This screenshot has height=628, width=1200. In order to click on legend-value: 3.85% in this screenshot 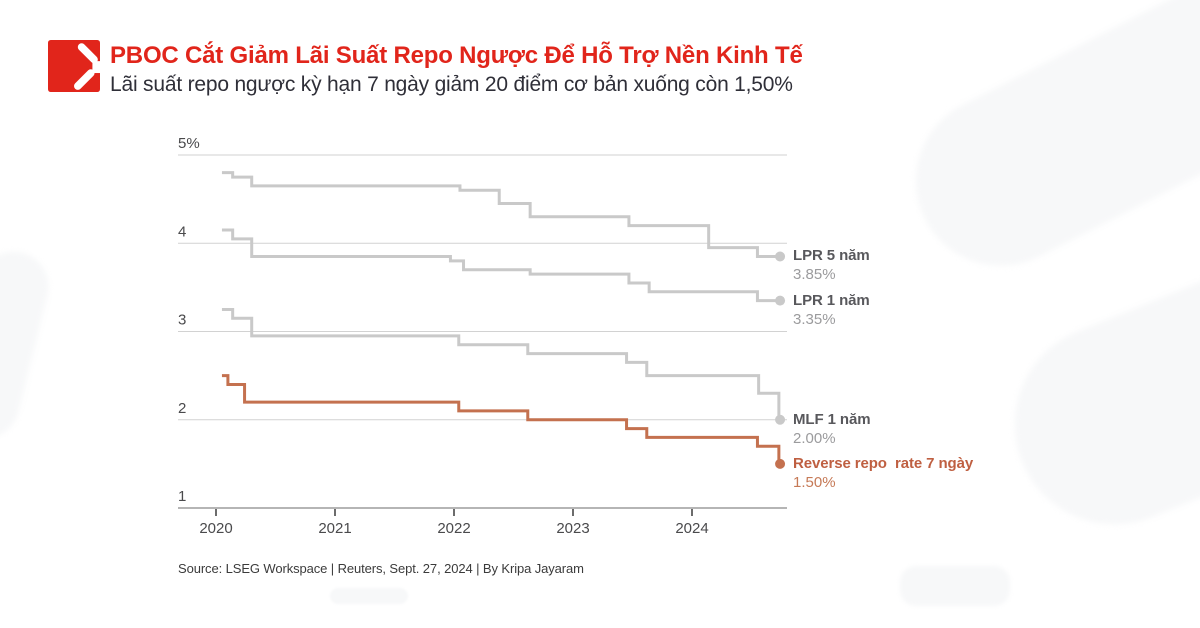, I will do `click(814, 275)`.